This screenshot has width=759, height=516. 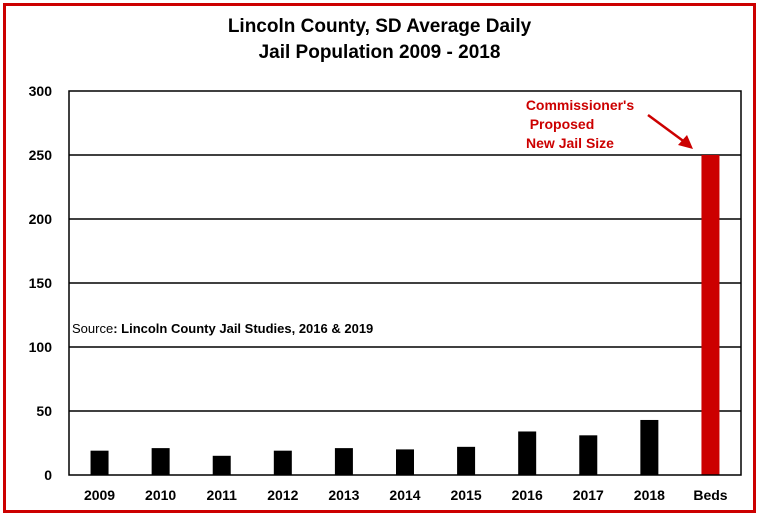 I want to click on x-tick-label-2015: 2015, so click(x=466, y=495).